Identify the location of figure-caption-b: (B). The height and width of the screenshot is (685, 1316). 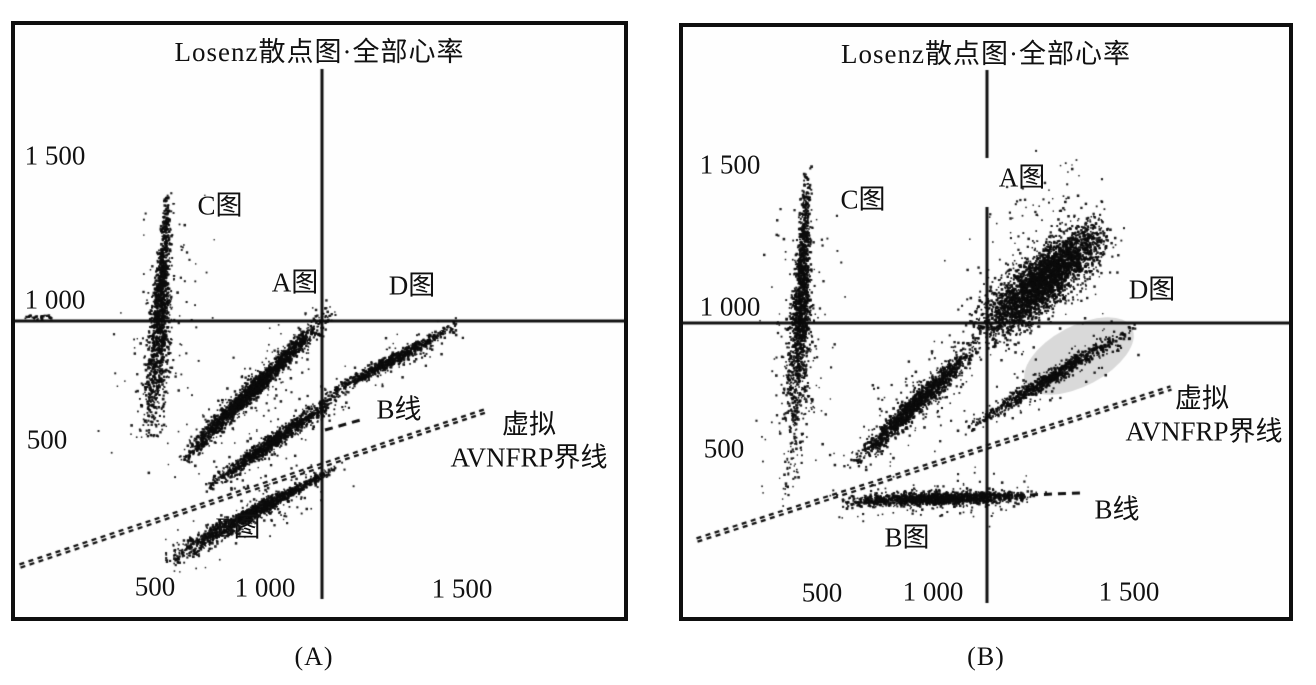
(986, 656).